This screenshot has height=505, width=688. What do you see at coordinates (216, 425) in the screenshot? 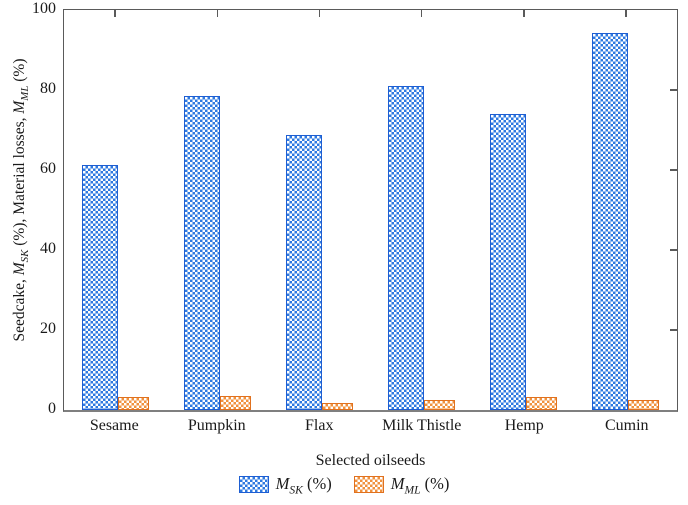
I see `category-label-pumpkin: Pumpkin` at bounding box center [216, 425].